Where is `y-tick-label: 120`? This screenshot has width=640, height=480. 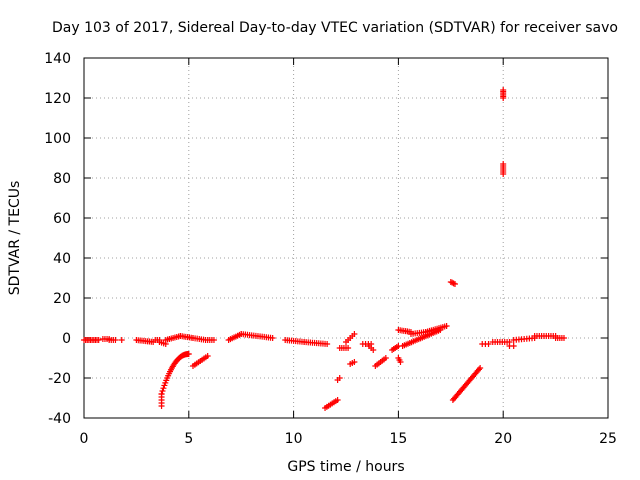 y-tick-label: 120 is located at coordinates (57, 99).